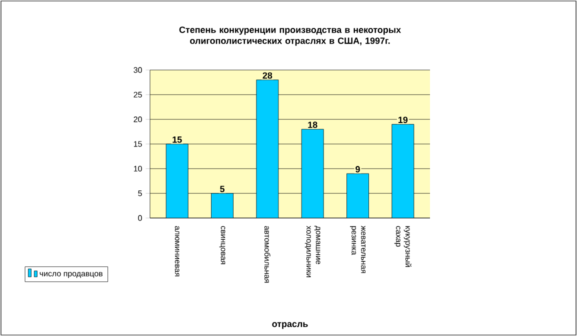 This screenshot has width=577, height=336. I want to click on data-label: 15, so click(177, 139).